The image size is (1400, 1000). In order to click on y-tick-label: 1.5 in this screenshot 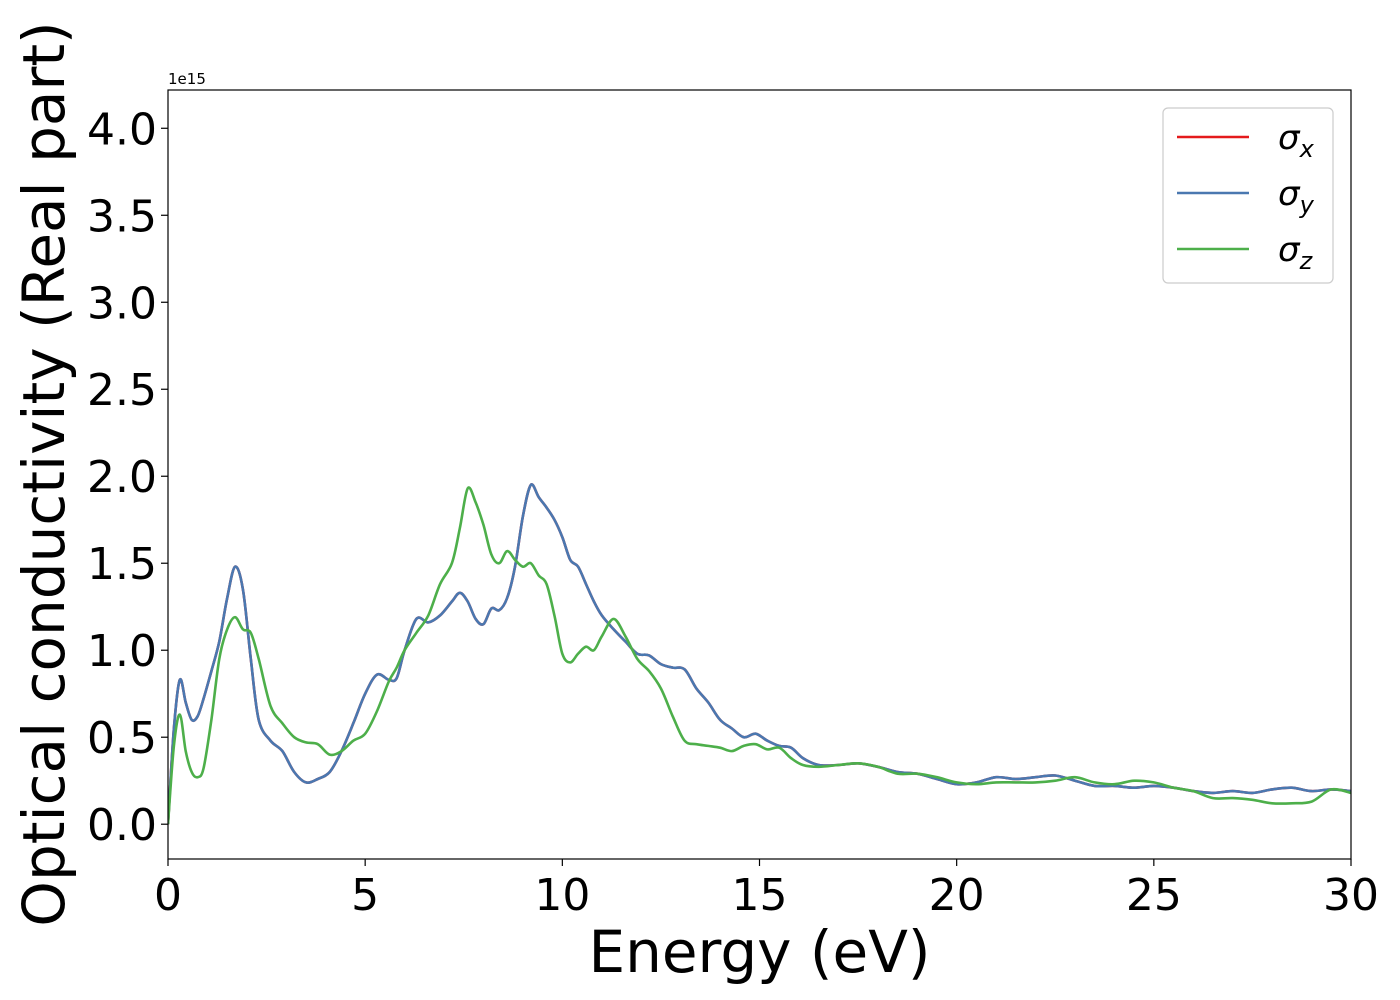, I will do `click(122, 564)`.